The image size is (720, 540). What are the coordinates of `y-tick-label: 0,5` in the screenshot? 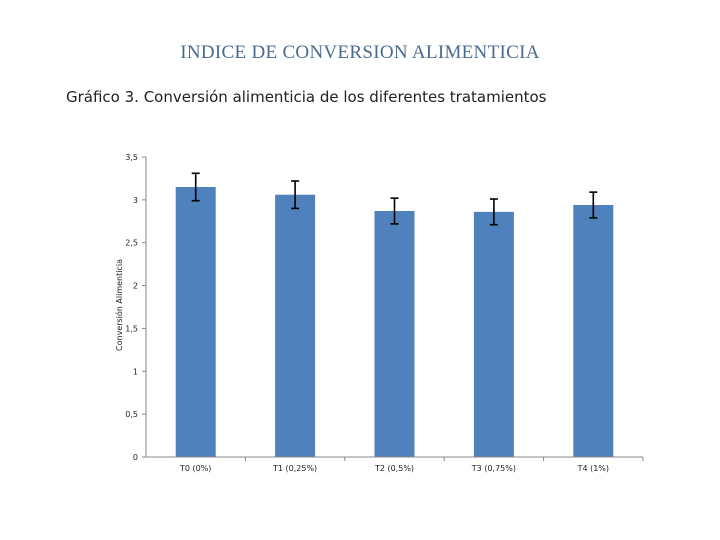 It's located at (131, 414).